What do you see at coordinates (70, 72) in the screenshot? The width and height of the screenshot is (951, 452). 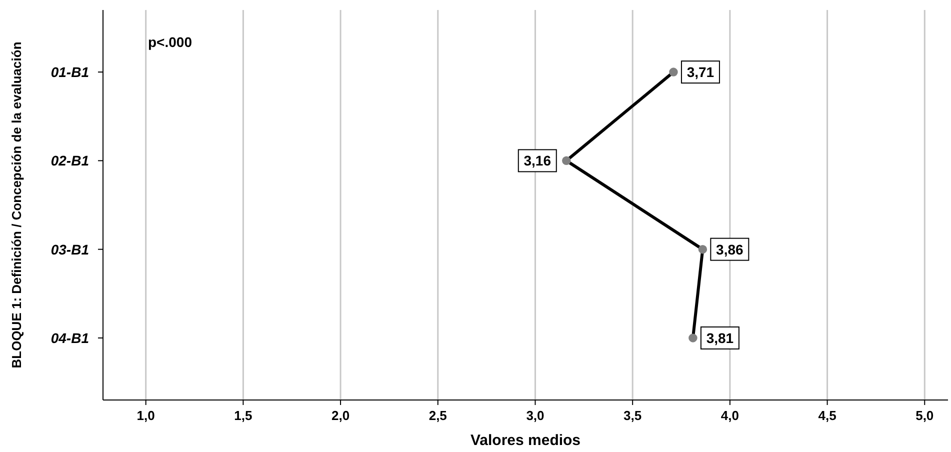 I see `y-tick-label: 01-B1` at bounding box center [70, 72].